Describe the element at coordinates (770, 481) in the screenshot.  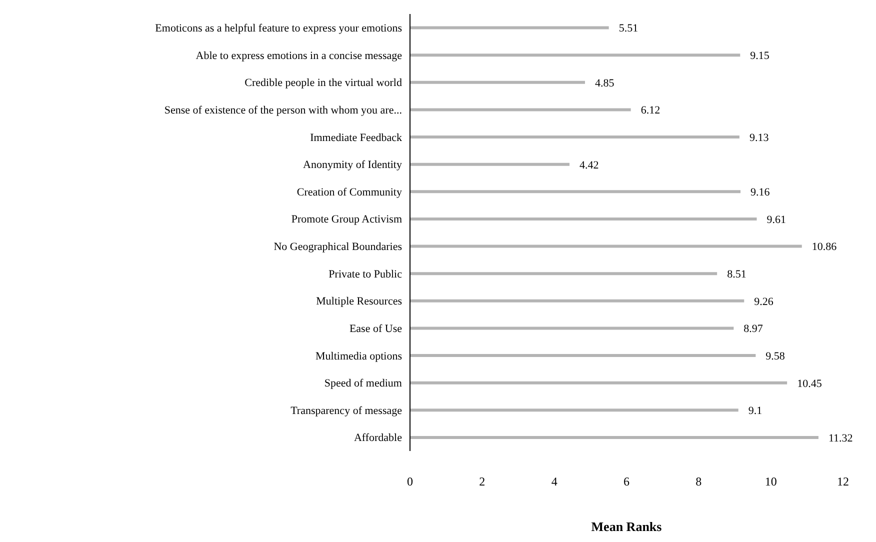
I see `x-tick-label: 10` at that location.